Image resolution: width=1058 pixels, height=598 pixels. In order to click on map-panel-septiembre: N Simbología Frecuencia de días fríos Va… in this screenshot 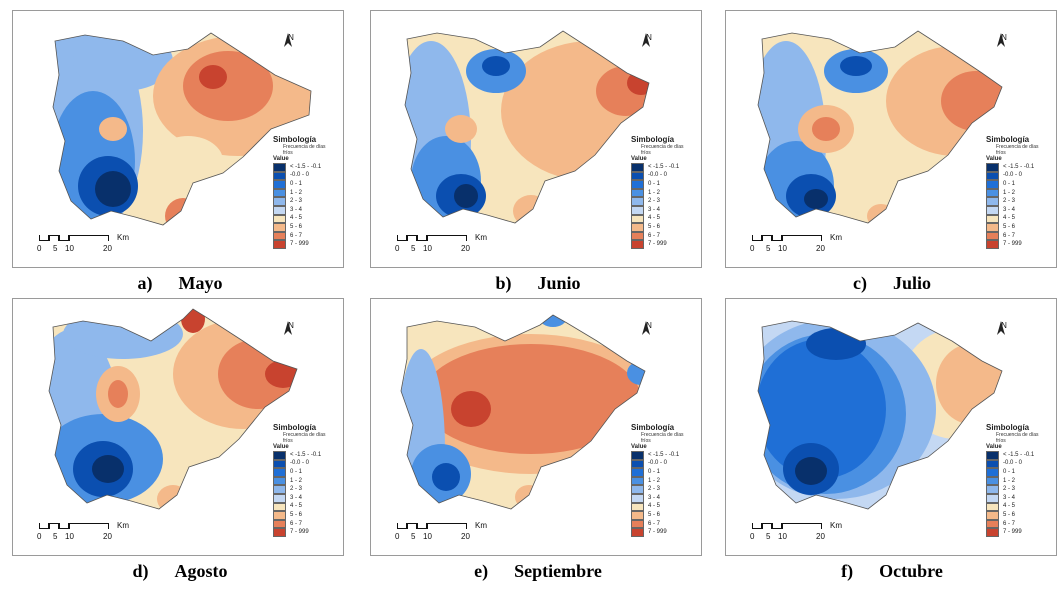, I will do `click(536, 427)`.